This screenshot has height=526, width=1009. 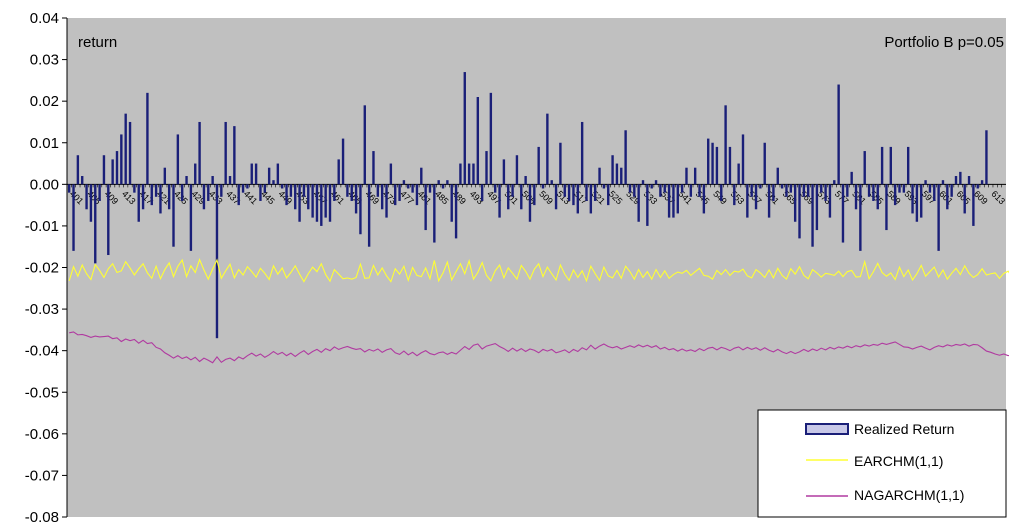 I want to click on legend-label-nagarchm: NAGARCHM(1,1), so click(x=909, y=495).